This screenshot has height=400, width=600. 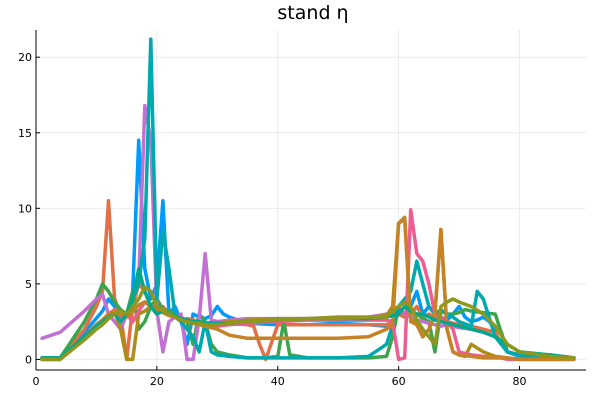 What do you see at coordinates (312, 13) in the screenshot?
I see `chart-title: stand η` at bounding box center [312, 13].